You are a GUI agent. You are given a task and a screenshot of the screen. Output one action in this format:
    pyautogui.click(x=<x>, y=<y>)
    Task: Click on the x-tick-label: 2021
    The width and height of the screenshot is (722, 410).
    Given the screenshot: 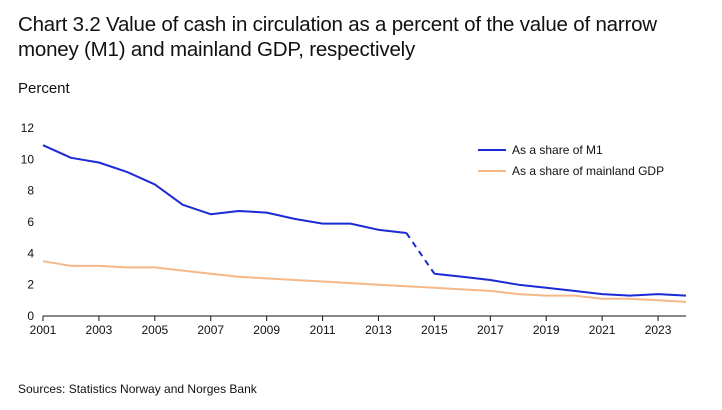 What is the action you would take?
    pyautogui.click(x=602, y=330)
    